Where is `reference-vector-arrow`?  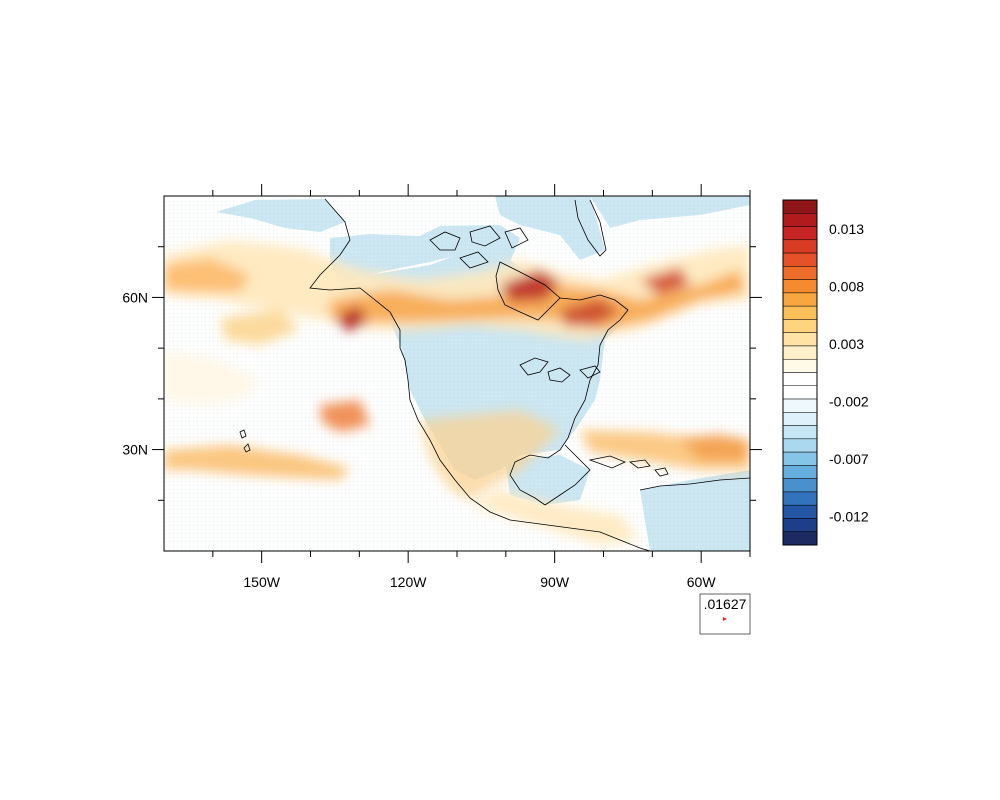
reference-vector-arrow is located at coordinates (725, 619).